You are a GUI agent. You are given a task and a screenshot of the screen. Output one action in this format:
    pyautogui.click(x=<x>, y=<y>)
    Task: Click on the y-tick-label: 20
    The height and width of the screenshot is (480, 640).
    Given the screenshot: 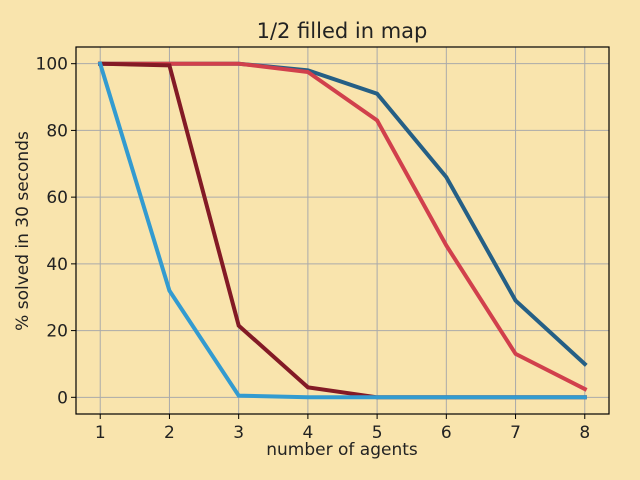 What is the action you would take?
    pyautogui.click(x=57, y=332)
    